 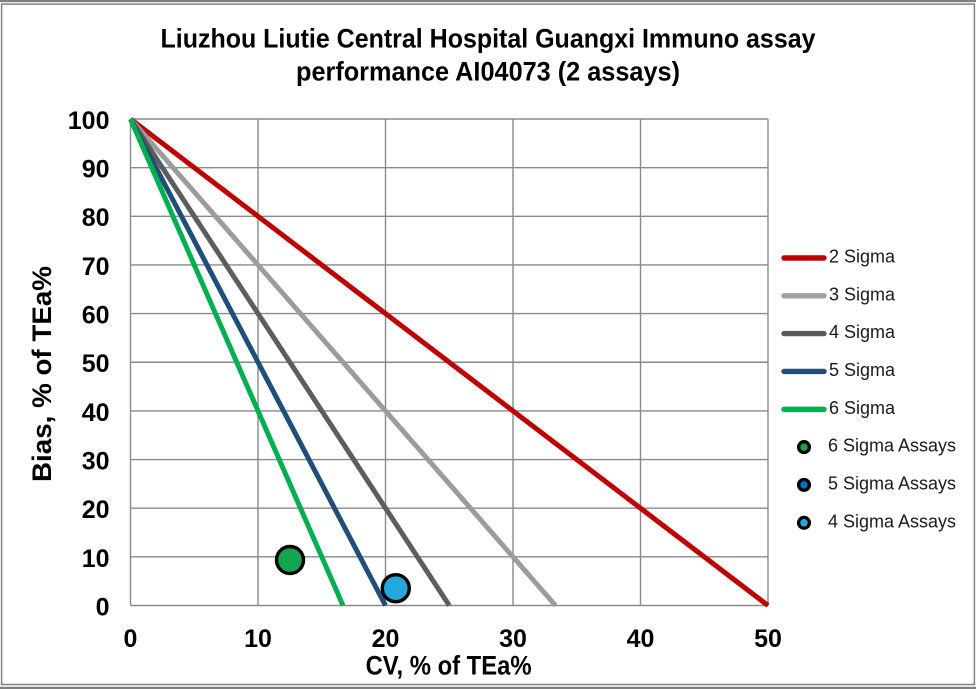 I want to click on svg-text: CV, % of TEa%, so click(x=449, y=666).